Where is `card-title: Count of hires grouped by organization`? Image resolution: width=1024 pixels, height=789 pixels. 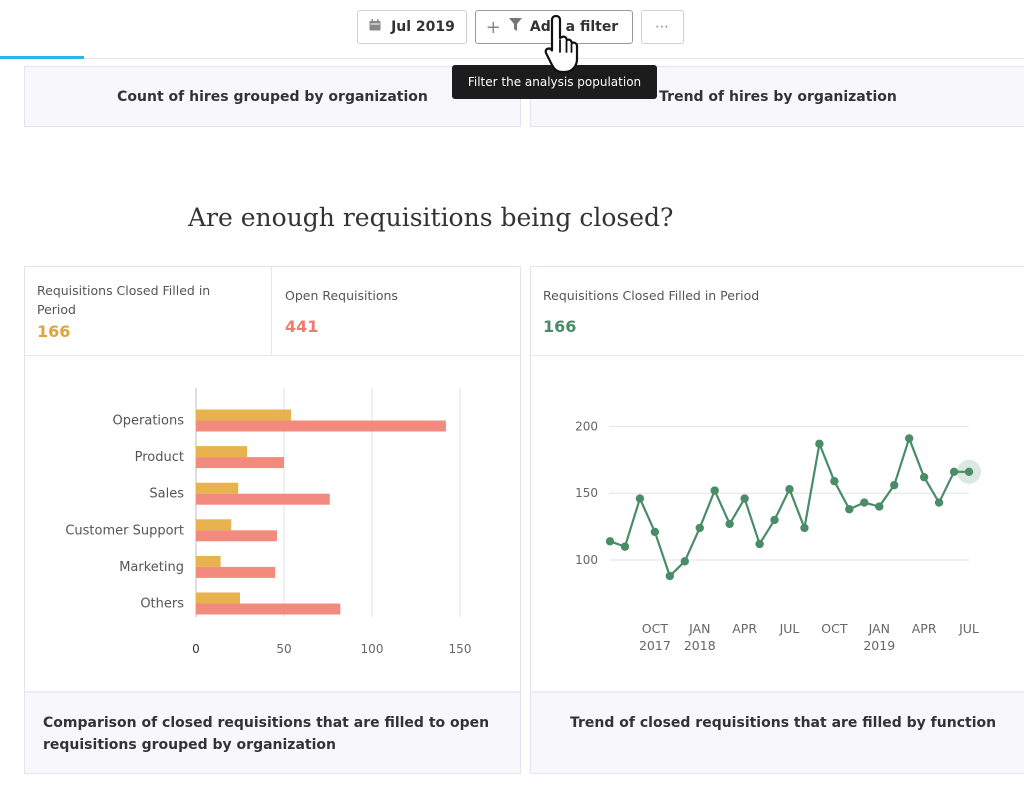 card-title: Count of hires grouped by organization is located at coordinates (272, 96).